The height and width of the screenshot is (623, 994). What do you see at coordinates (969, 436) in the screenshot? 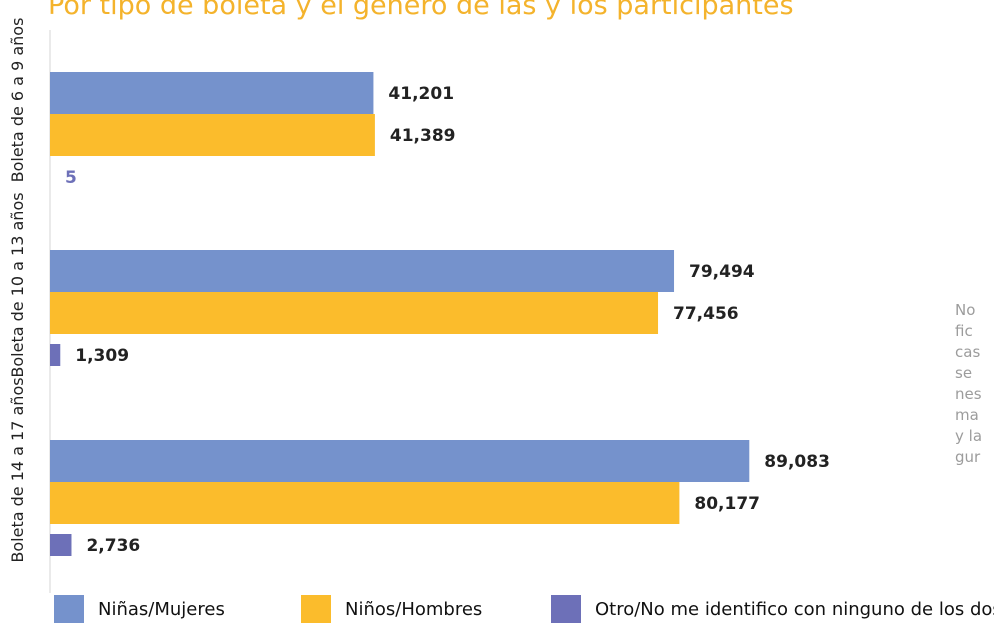
I see `side-note-line: y la` at bounding box center [969, 436].